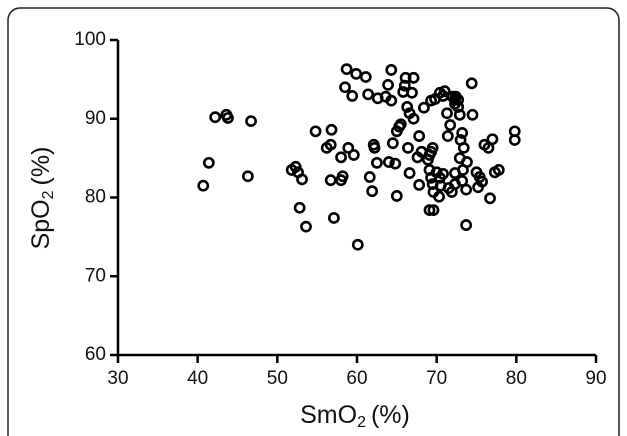 The image size is (627, 436). Describe the element at coordinates (516, 378) in the screenshot. I see `x-tick-label: 80` at that location.